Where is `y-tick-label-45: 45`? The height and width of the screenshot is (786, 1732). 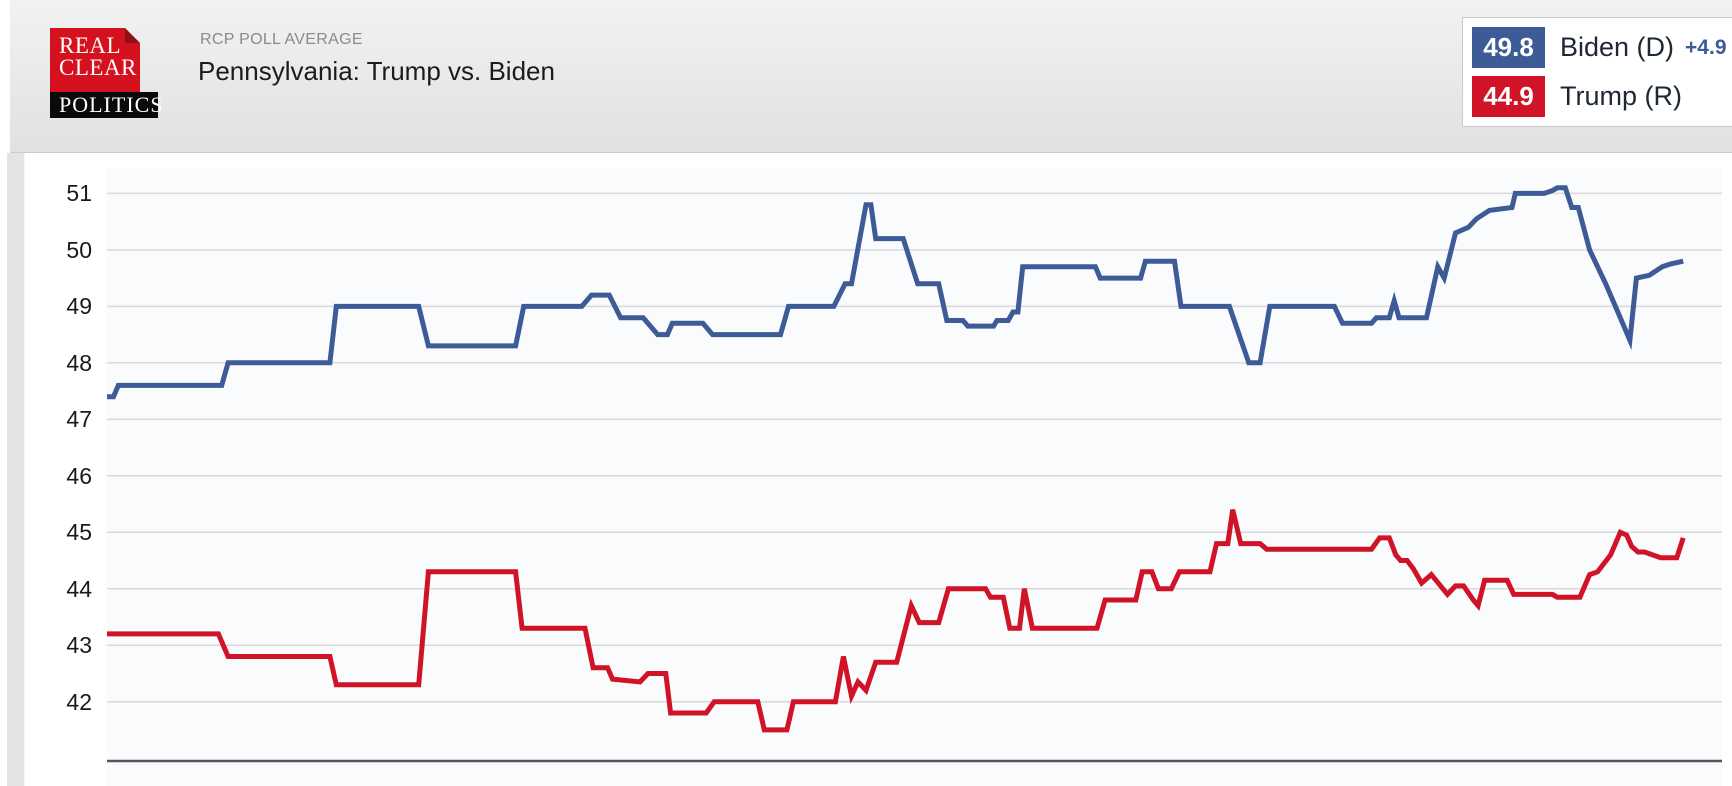
y-tick-label-45: 45 is located at coordinates (79, 532).